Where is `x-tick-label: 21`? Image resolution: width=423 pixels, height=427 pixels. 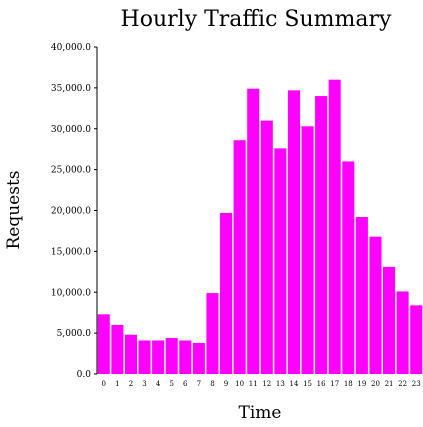
x-tick-label: 21 is located at coordinates (389, 384).